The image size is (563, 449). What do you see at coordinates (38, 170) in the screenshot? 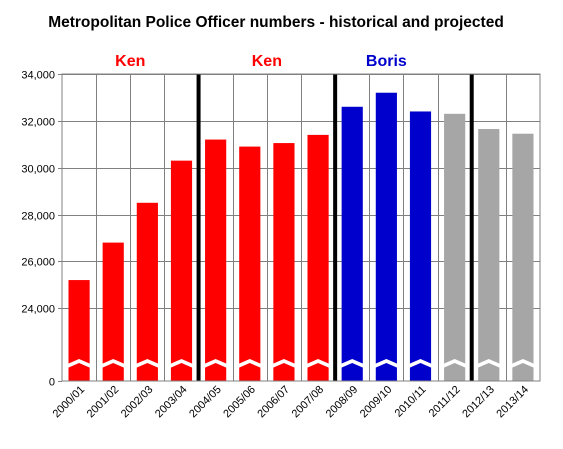
I see `y-tick-label: 30,000` at bounding box center [38, 170].